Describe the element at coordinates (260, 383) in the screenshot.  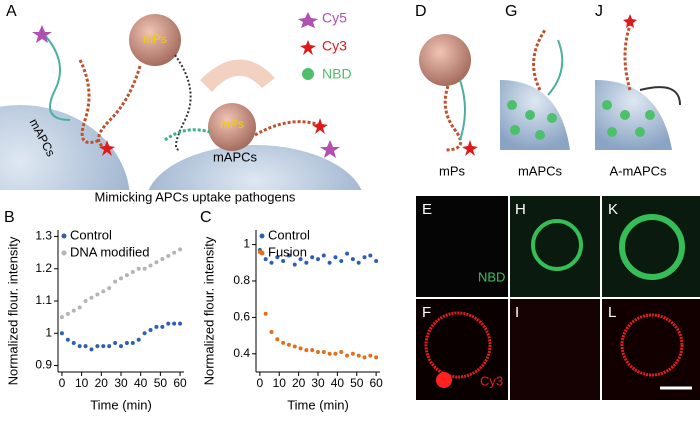
I see `x-tick-label: 0` at that location.